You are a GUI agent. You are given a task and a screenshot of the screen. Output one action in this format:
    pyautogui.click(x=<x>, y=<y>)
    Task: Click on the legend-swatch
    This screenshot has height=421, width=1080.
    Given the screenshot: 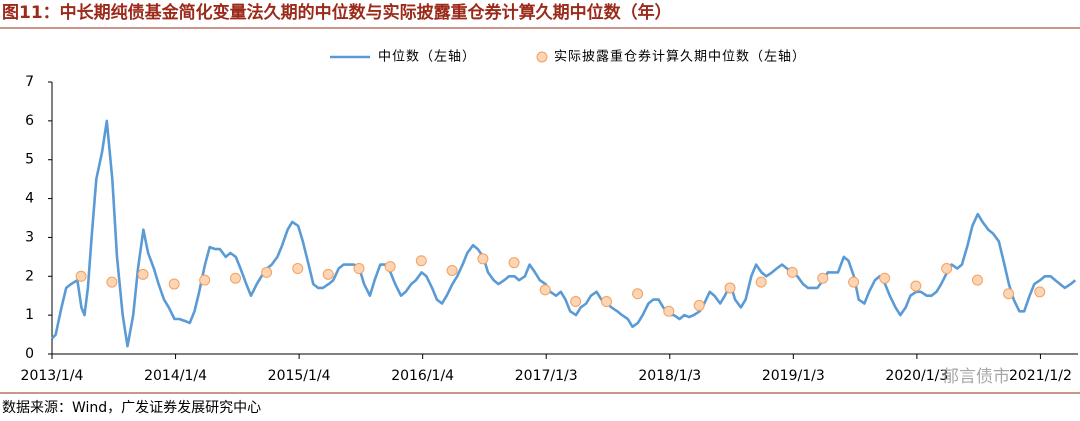 What is the action you would take?
    pyautogui.click(x=542, y=57)
    